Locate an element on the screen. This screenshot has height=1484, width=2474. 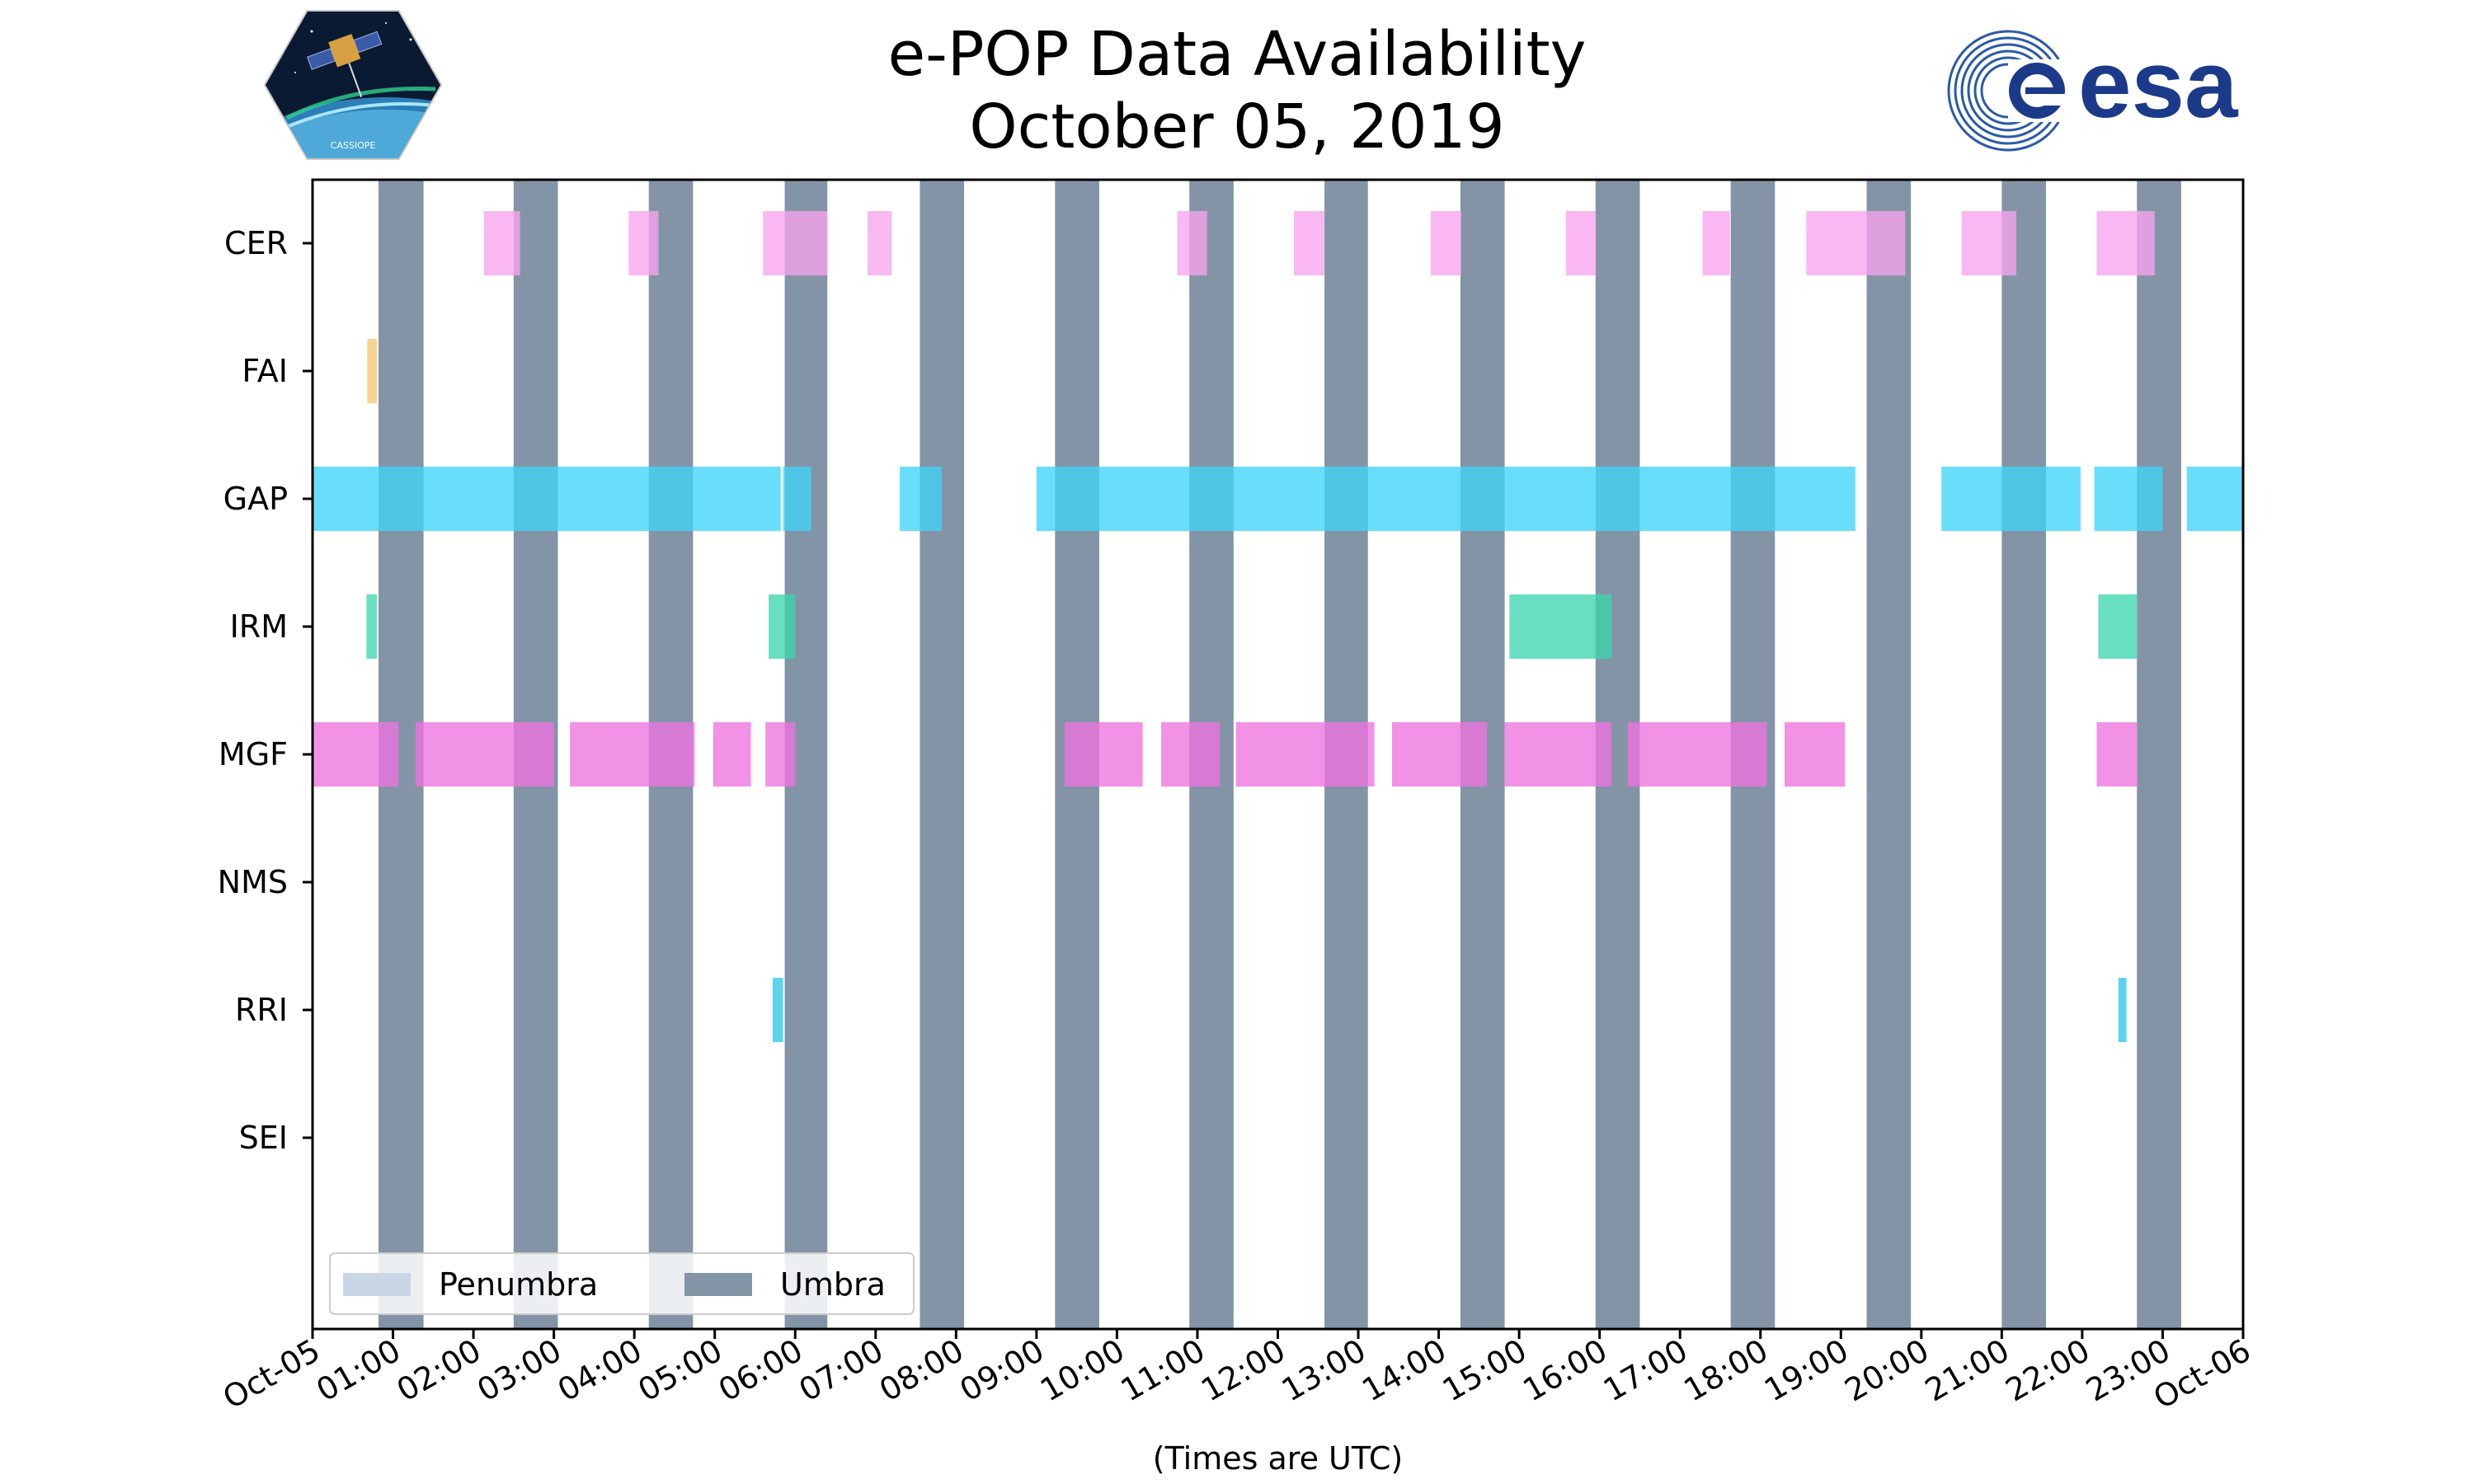
legend-umbra-label: Umbra is located at coordinates (833, 1284).